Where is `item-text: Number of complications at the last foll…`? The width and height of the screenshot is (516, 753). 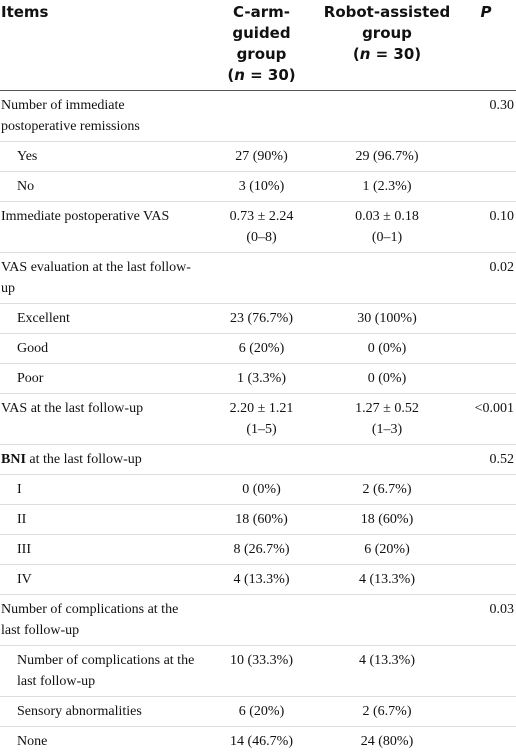
item-text: Number of complications at the last foll… is located at coordinates (106, 671).